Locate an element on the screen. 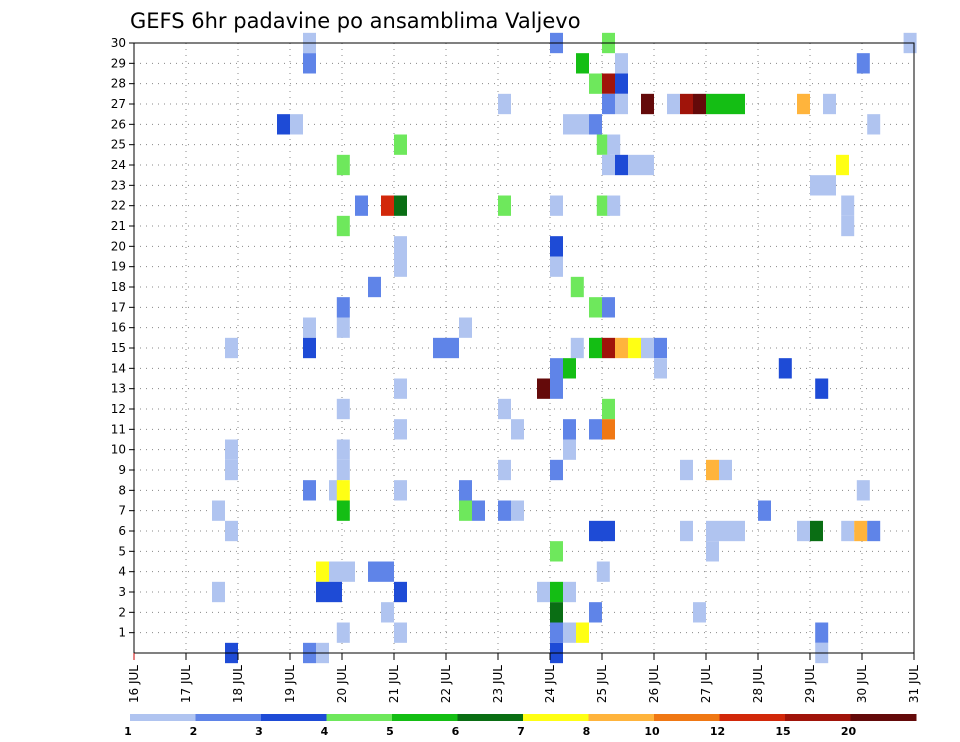 Image resolution: width=960 pixels, height=742 pixels. x-tick-label: 30 JUL is located at coordinates (862, 684).